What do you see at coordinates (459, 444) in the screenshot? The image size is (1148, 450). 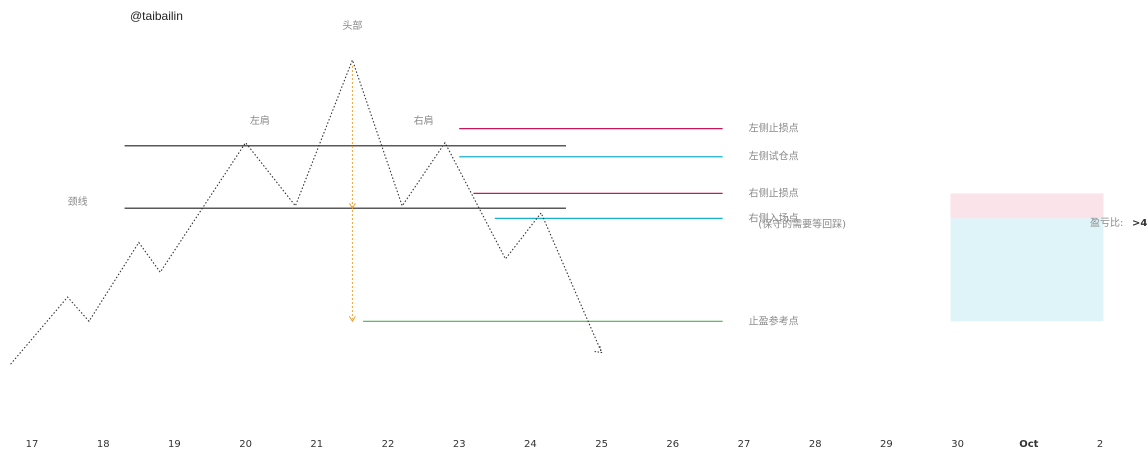 I see `x-tick-23: 23` at bounding box center [459, 444].